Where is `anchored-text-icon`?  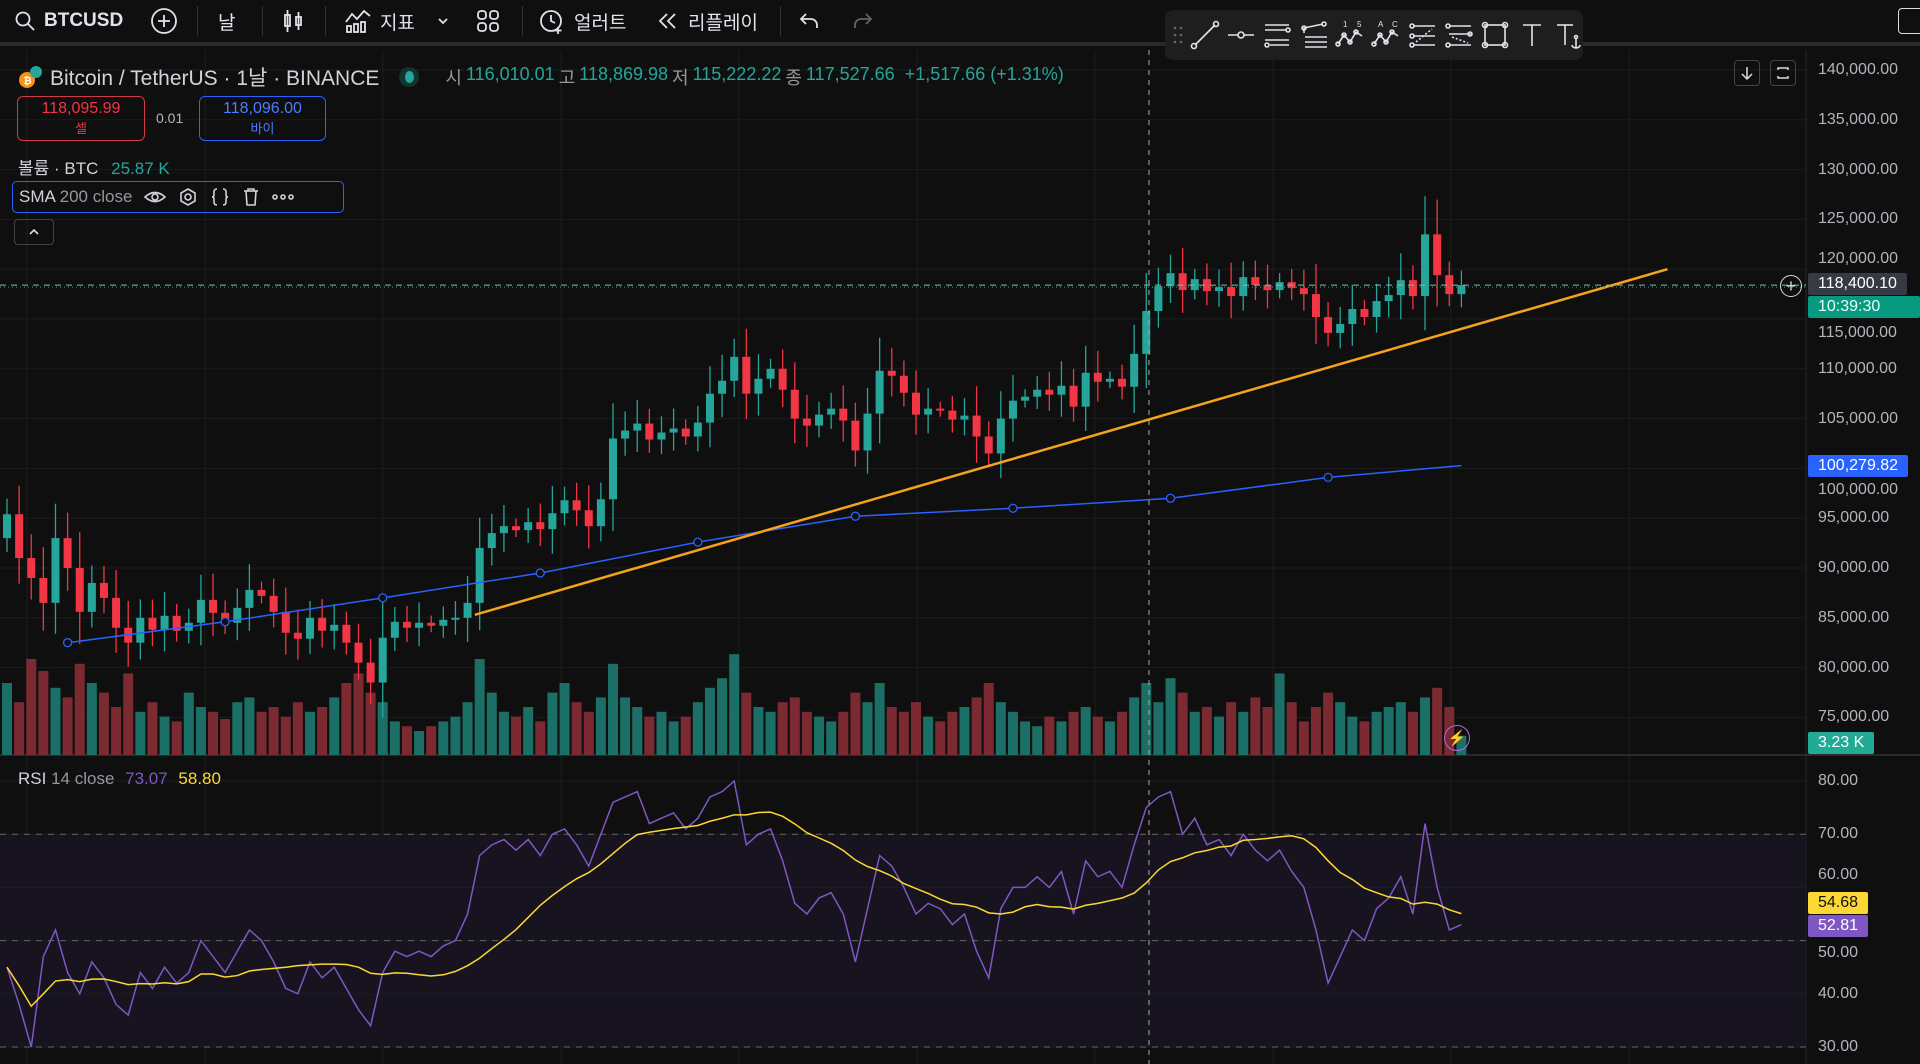
anchored-text-icon is located at coordinates (1568, 35).